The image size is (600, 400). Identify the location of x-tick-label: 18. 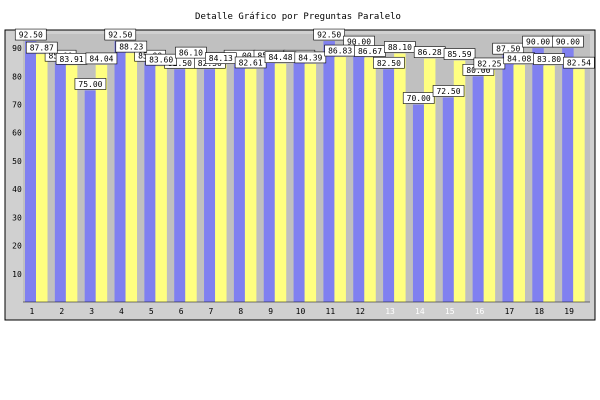
(539, 311).